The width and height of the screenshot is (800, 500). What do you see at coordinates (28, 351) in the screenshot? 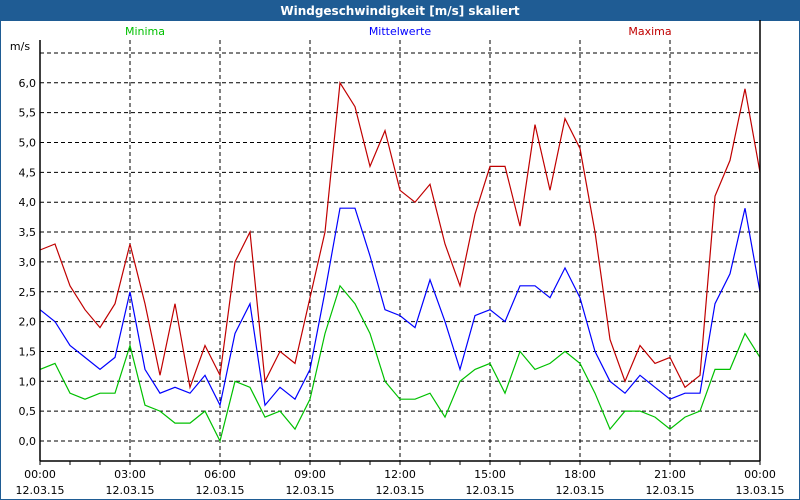
I see `y-tick-label: 1,5` at bounding box center [28, 351].